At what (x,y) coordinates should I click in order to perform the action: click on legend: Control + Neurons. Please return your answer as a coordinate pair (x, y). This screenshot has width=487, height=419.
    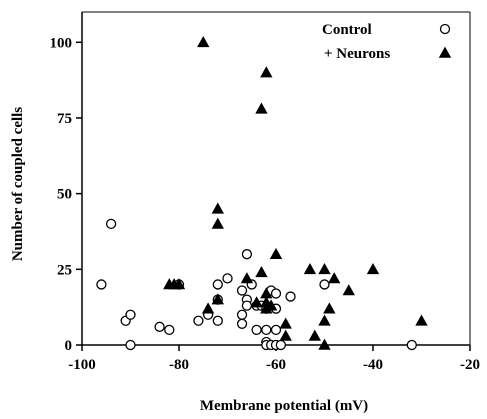
    Looking at the image, I should click on (387, 42).